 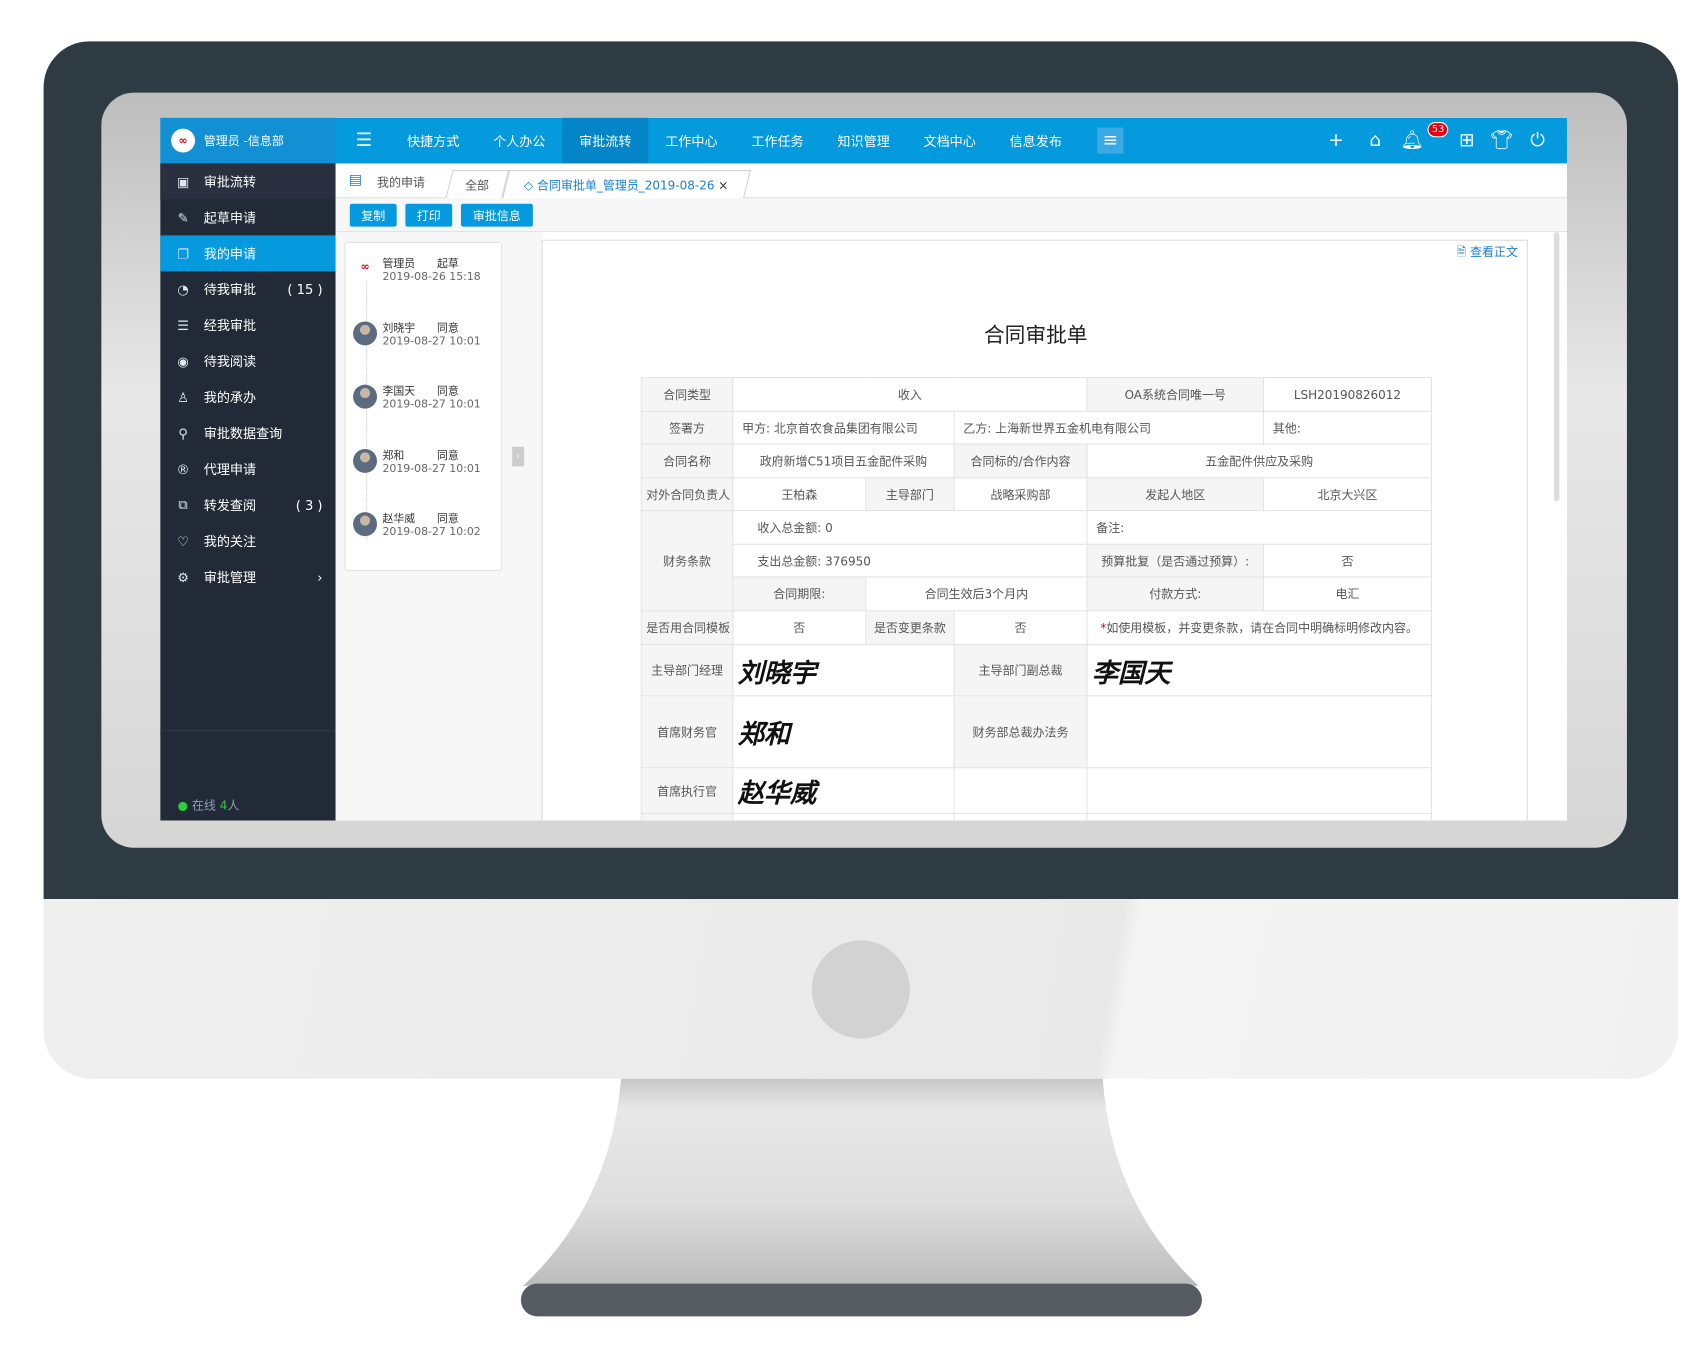 What do you see at coordinates (687, 461) in the screenshot?
I see `field-label: 合同名称` at bounding box center [687, 461].